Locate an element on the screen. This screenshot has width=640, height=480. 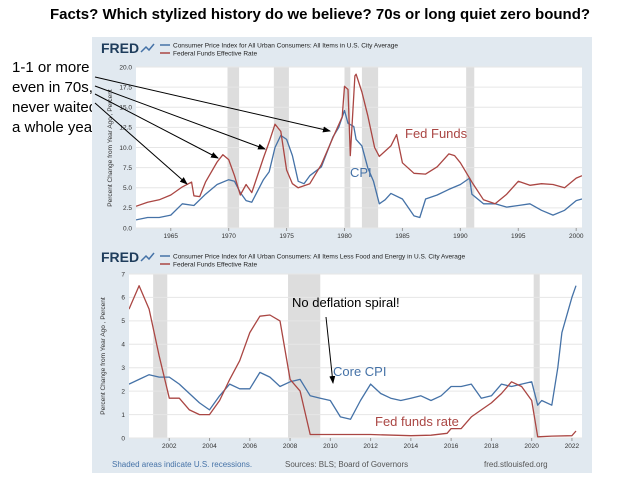
annotation-cpi: CPI is located at coordinates (361, 172).